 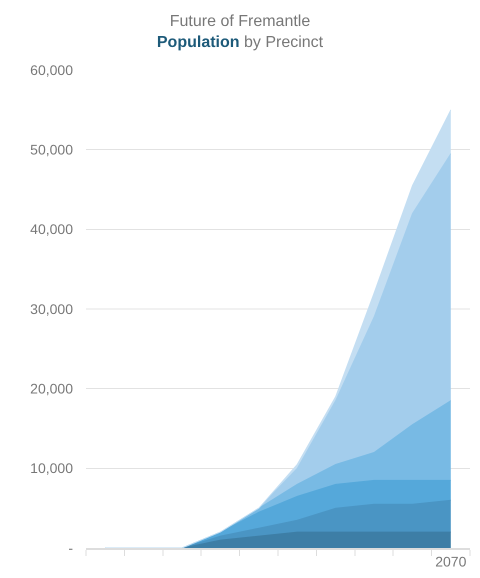 What do you see at coordinates (451, 562) in the screenshot?
I see `x-tick-label: 2070` at bounding box center [451, 562].